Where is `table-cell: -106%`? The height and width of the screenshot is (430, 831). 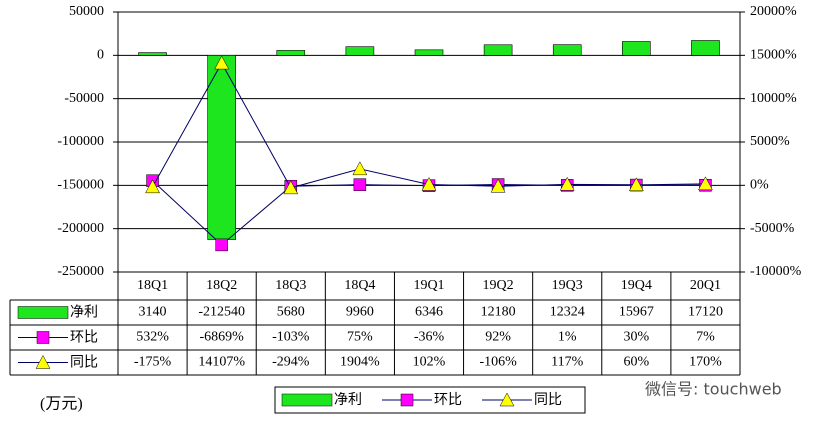
table-cell: -106% is located at coordinates (498, 362).